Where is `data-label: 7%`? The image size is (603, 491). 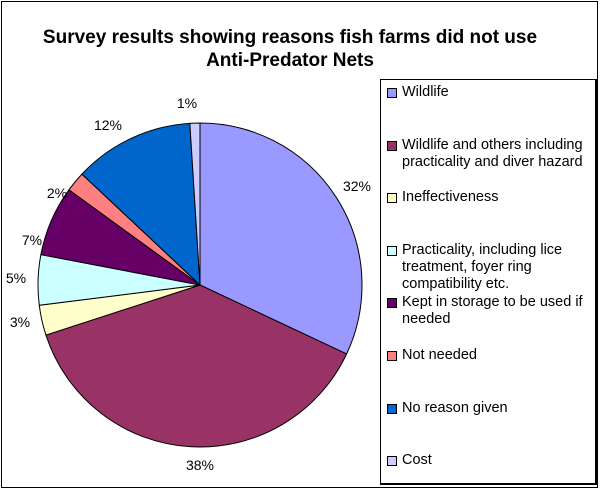
data-label: 7% is located at coordinates (32, 240).